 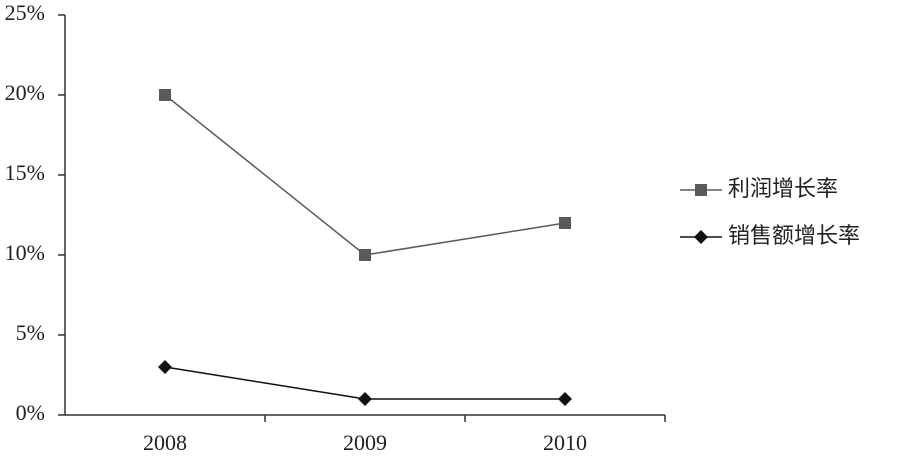 I want to click on y-tick-label: 20%, so click(x=25, y=92).